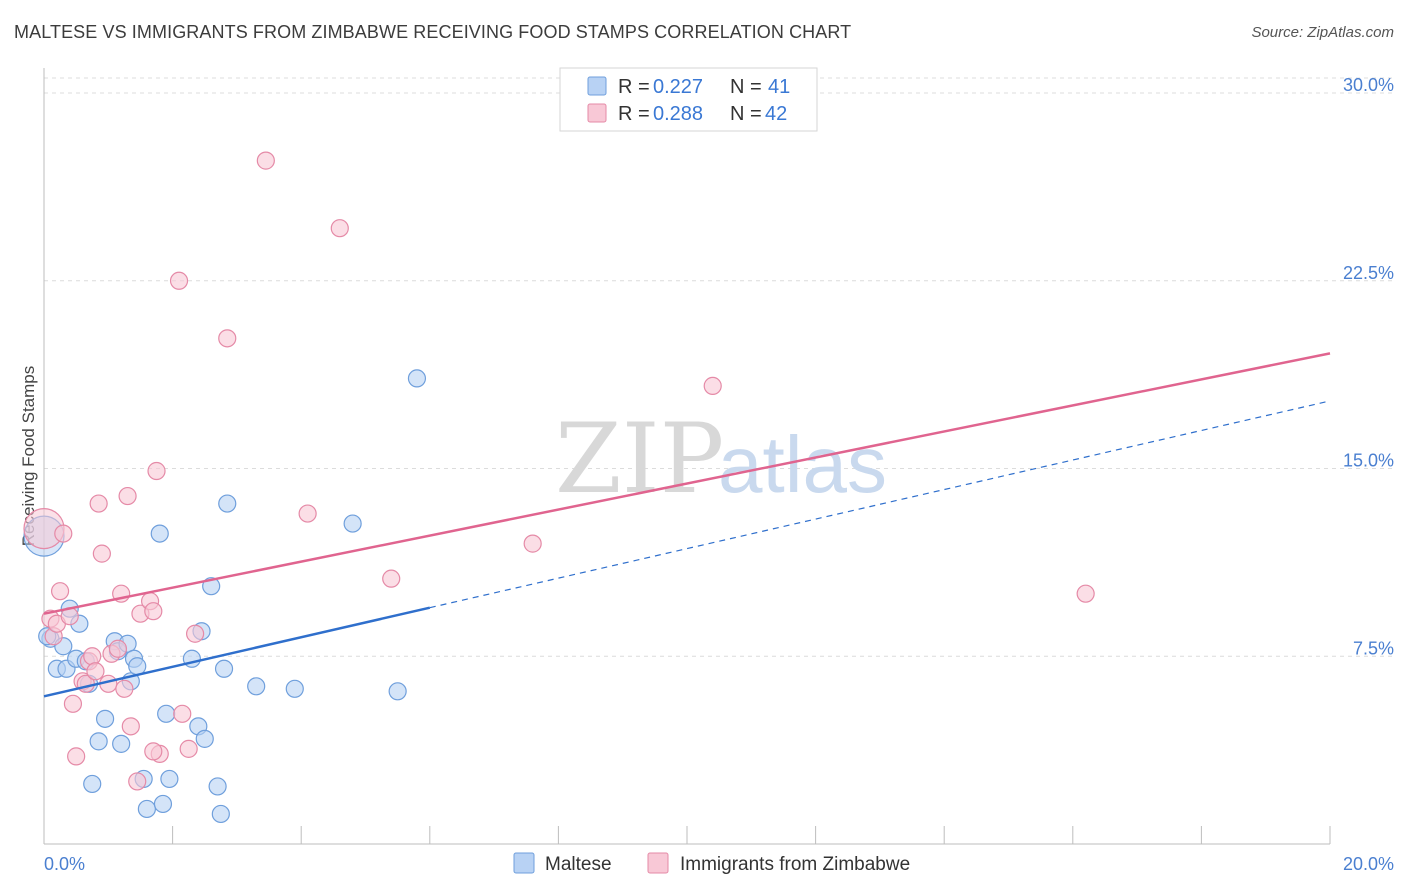  What do you see at coordinates (237, 652) in the screenshot?
I see `maltese-trend-line` at bounding box center [237, 652].